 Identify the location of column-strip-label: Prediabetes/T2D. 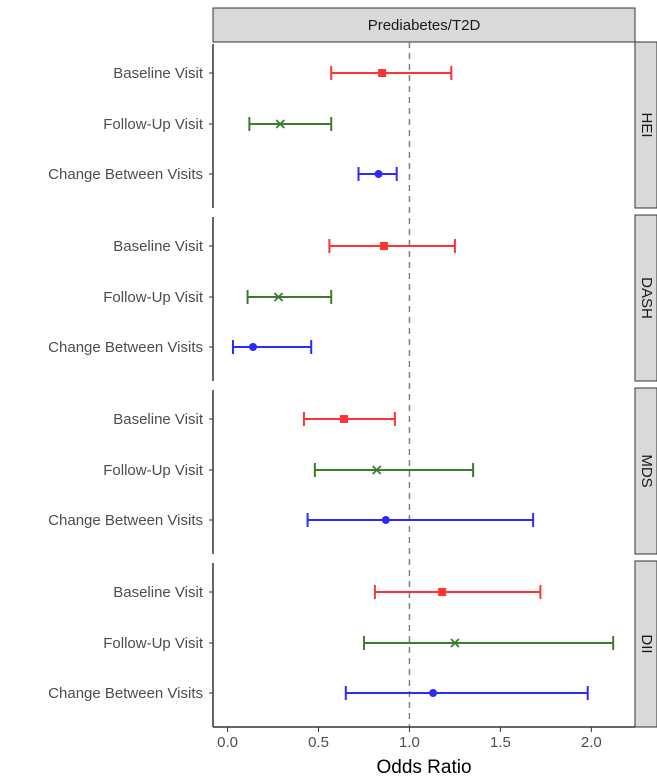
(424, 25).